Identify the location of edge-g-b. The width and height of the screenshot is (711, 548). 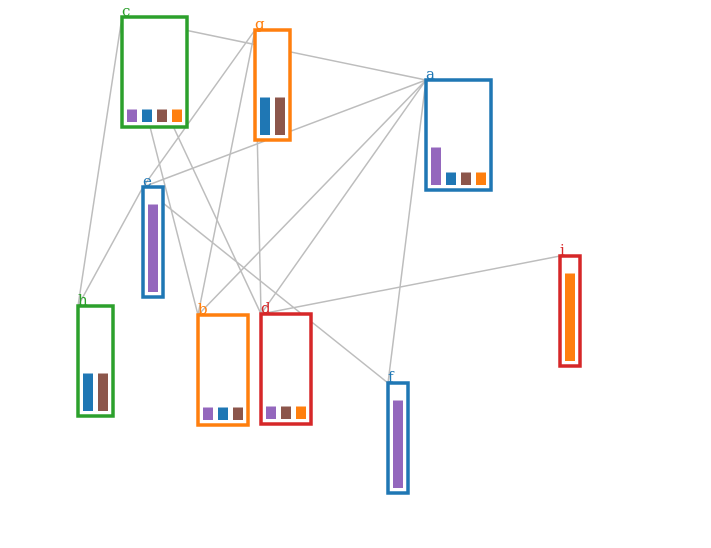
(226, 172).